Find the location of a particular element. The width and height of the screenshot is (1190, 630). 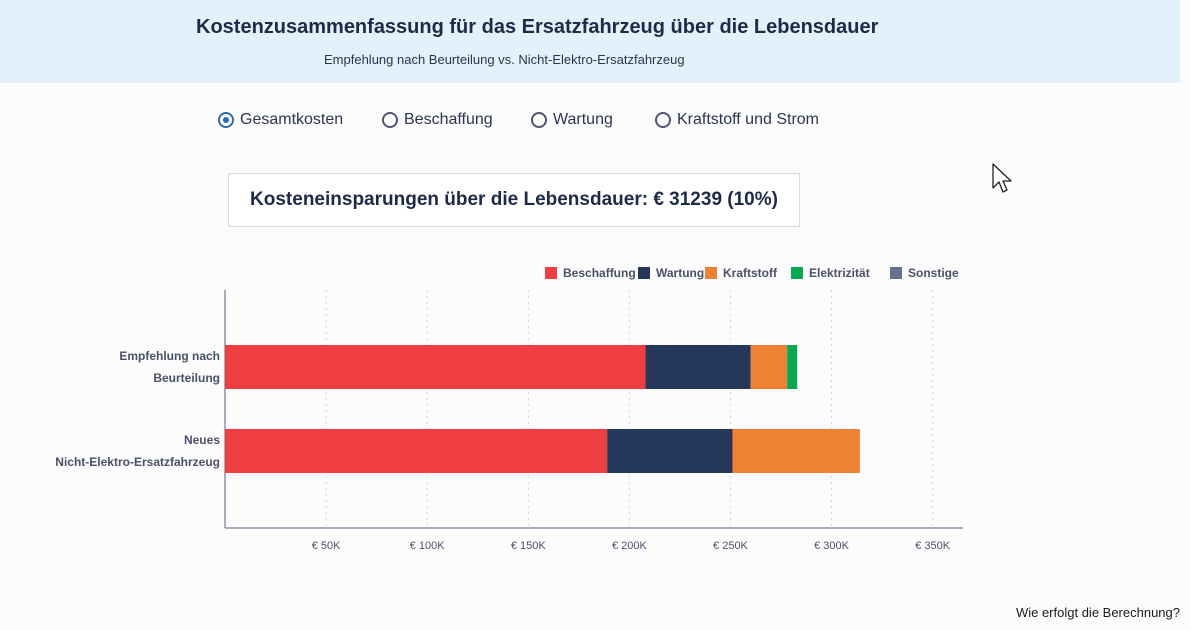

x-tick-label: € 50K is located at coordinates (326, 546).